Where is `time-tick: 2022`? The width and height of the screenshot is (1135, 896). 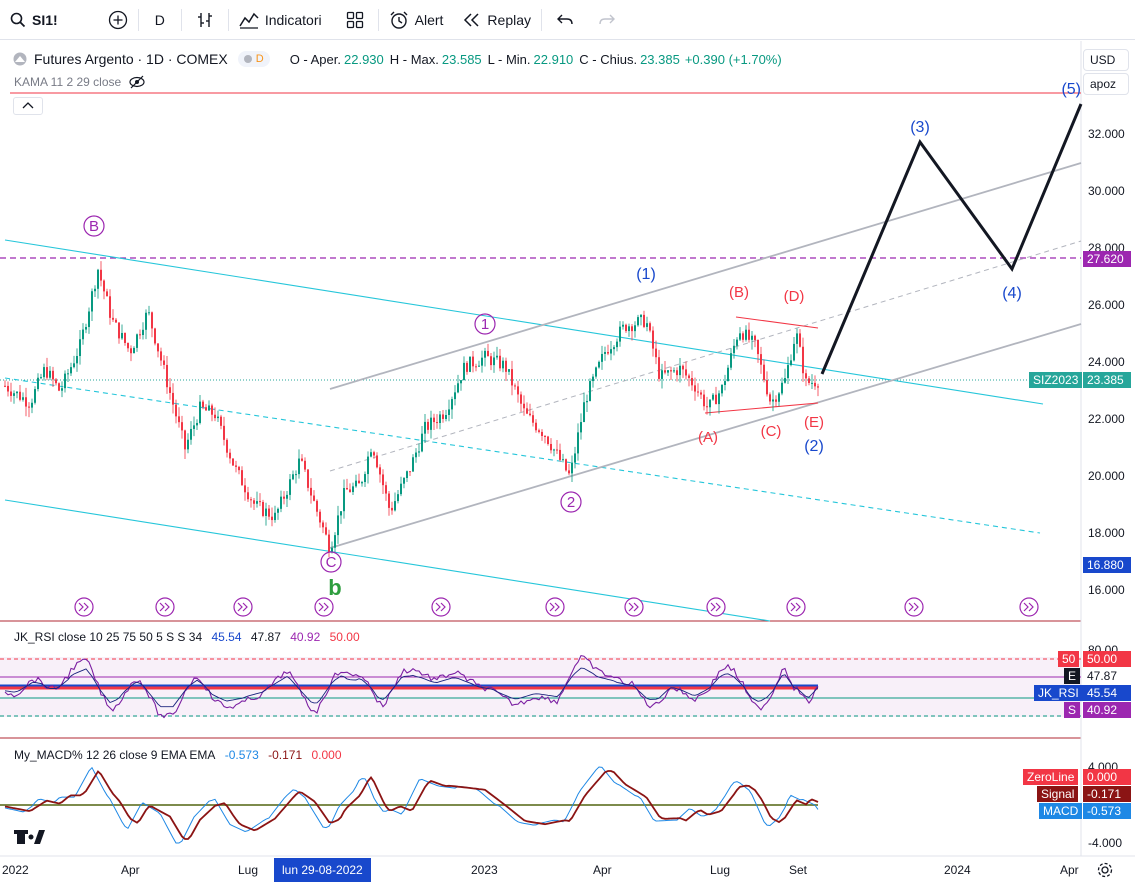 time-tick: 2022 is located at coordinates (15, 870).